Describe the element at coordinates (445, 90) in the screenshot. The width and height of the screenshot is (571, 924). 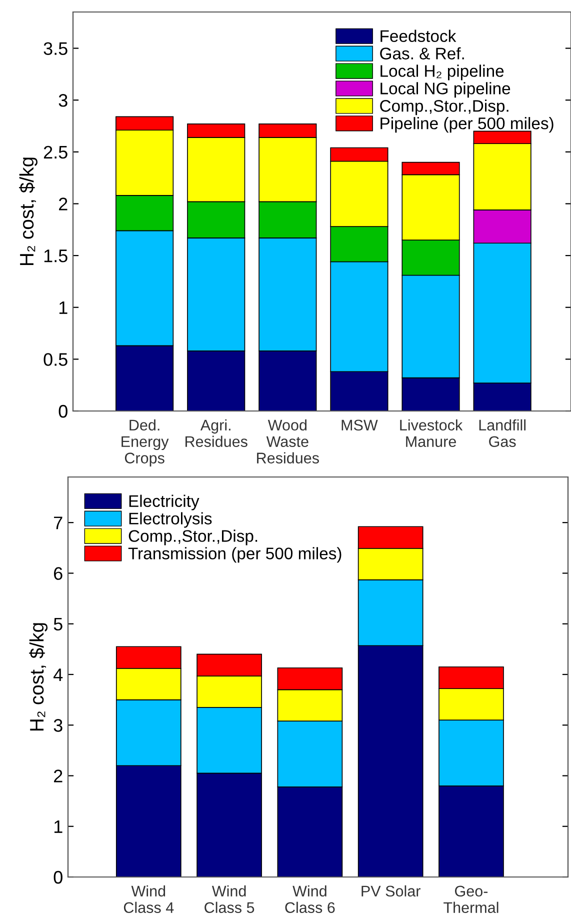
I see `legend-label: Local NG pipeline` at that location.